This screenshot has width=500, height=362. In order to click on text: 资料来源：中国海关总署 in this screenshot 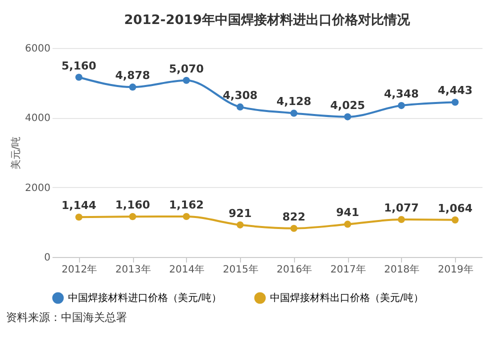, I will do `click(67, 317)`.